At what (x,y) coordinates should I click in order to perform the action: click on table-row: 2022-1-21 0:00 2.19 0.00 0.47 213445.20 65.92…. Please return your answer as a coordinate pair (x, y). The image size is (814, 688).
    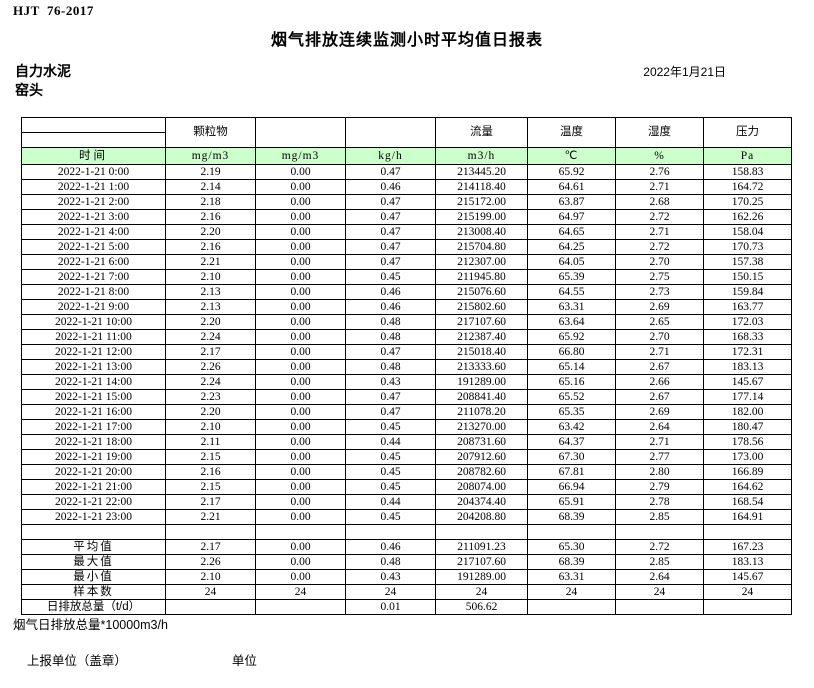
    Looking at the image, I should click on (406, 172).